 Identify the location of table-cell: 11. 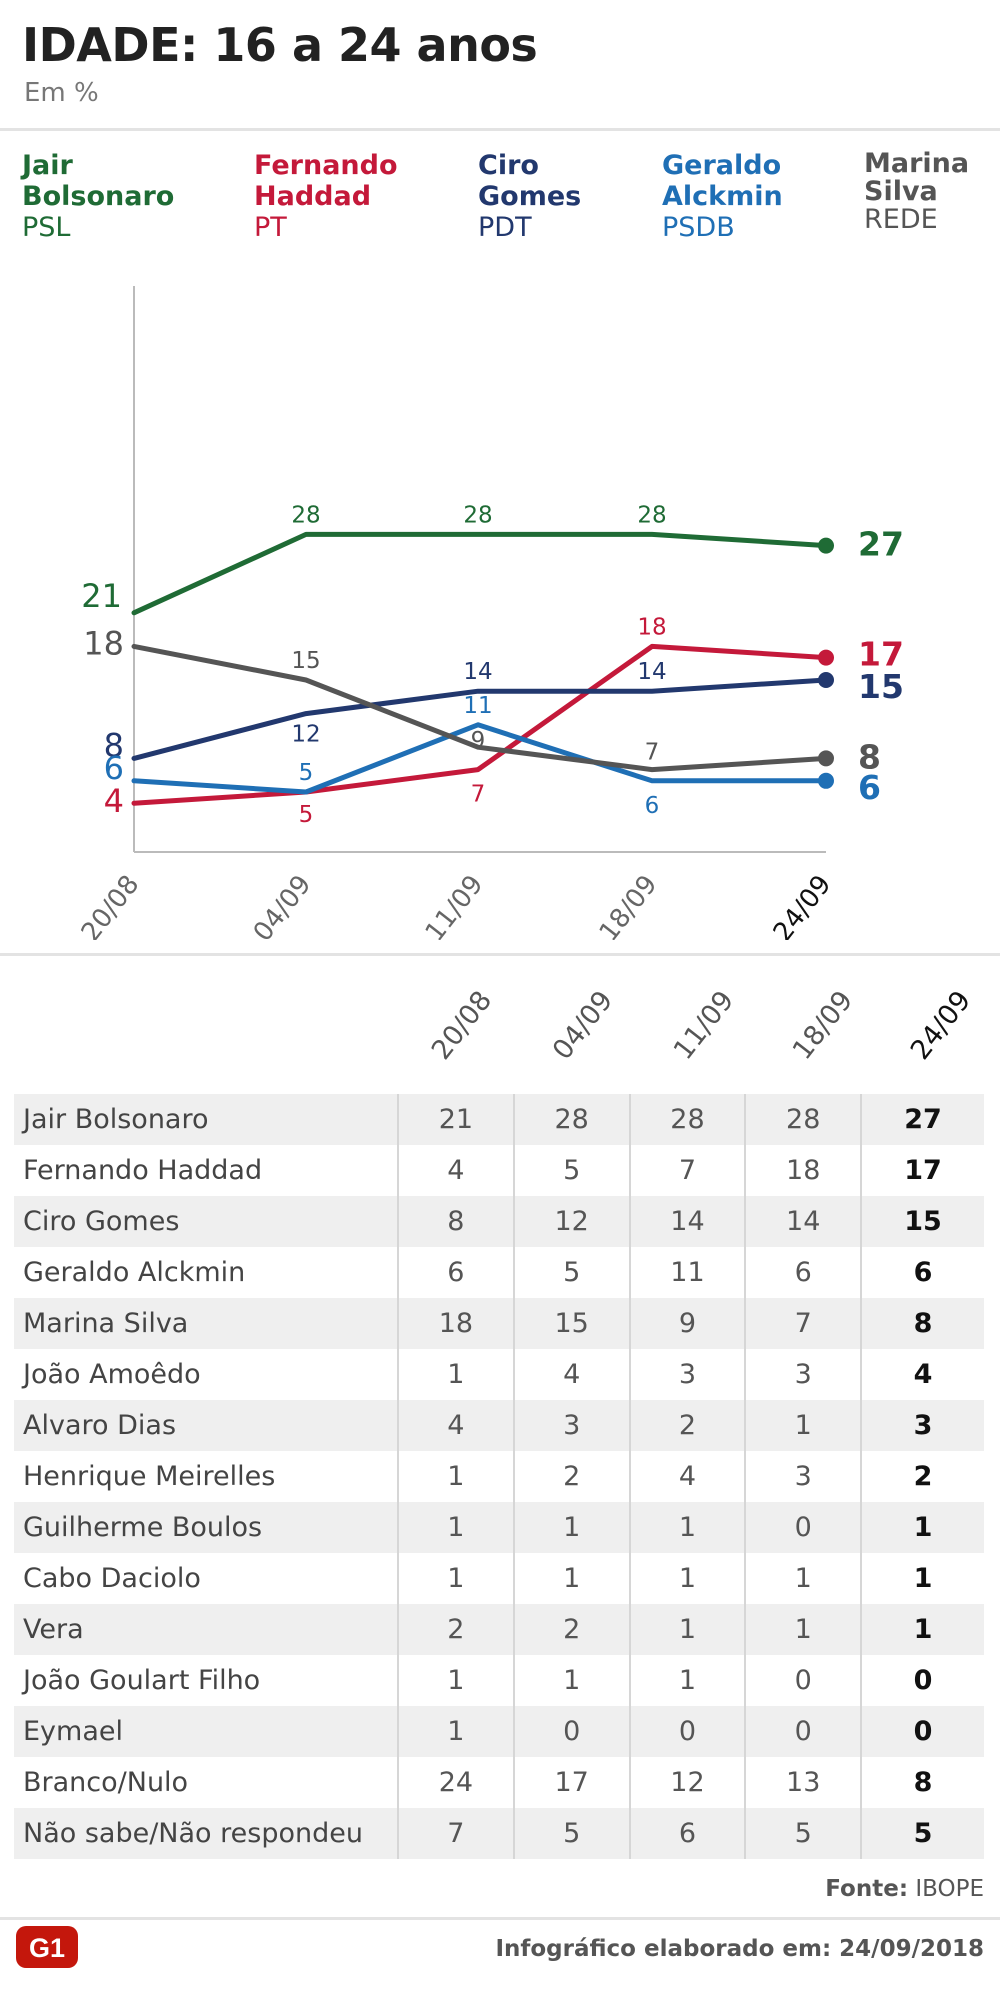
(688, 1272).